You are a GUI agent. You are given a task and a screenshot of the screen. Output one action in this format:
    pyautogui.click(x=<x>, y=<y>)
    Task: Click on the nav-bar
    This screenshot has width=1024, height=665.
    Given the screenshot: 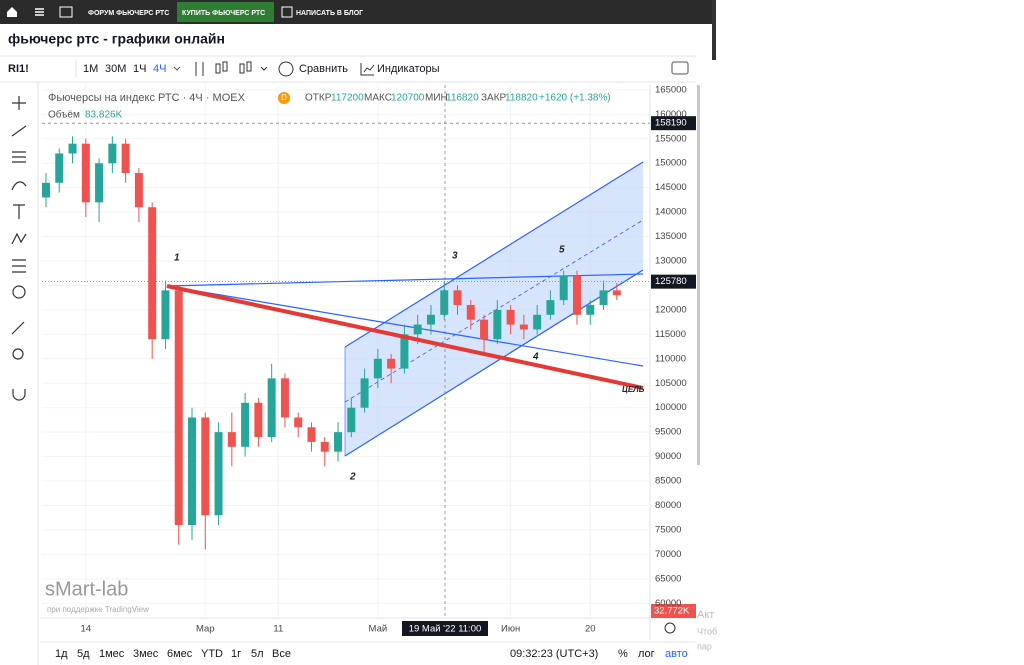 What is the action you would take?
    pyautogui.click(x=356, y=12)
    